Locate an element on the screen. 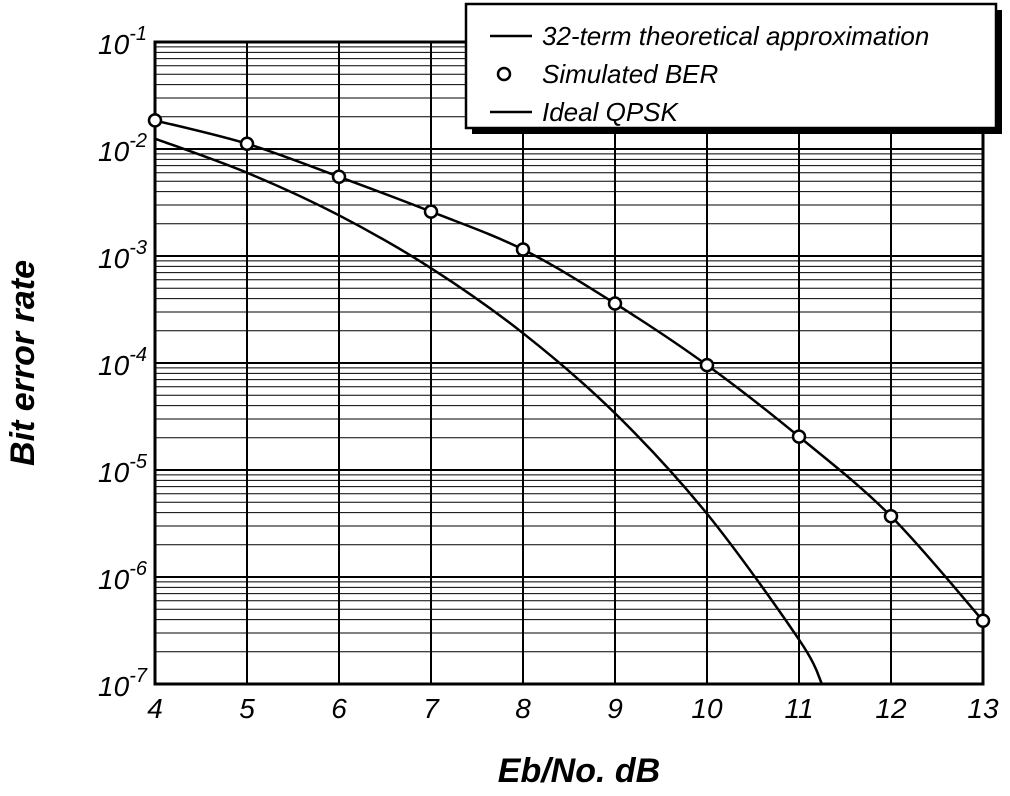 The image size is (1010, 796). x-tick-label: 11 is located at coordinates (798, 708).